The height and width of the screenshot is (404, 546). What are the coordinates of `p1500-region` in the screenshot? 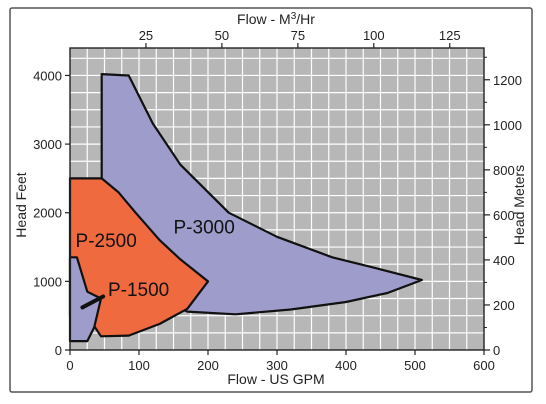 It's located at (85, 299).